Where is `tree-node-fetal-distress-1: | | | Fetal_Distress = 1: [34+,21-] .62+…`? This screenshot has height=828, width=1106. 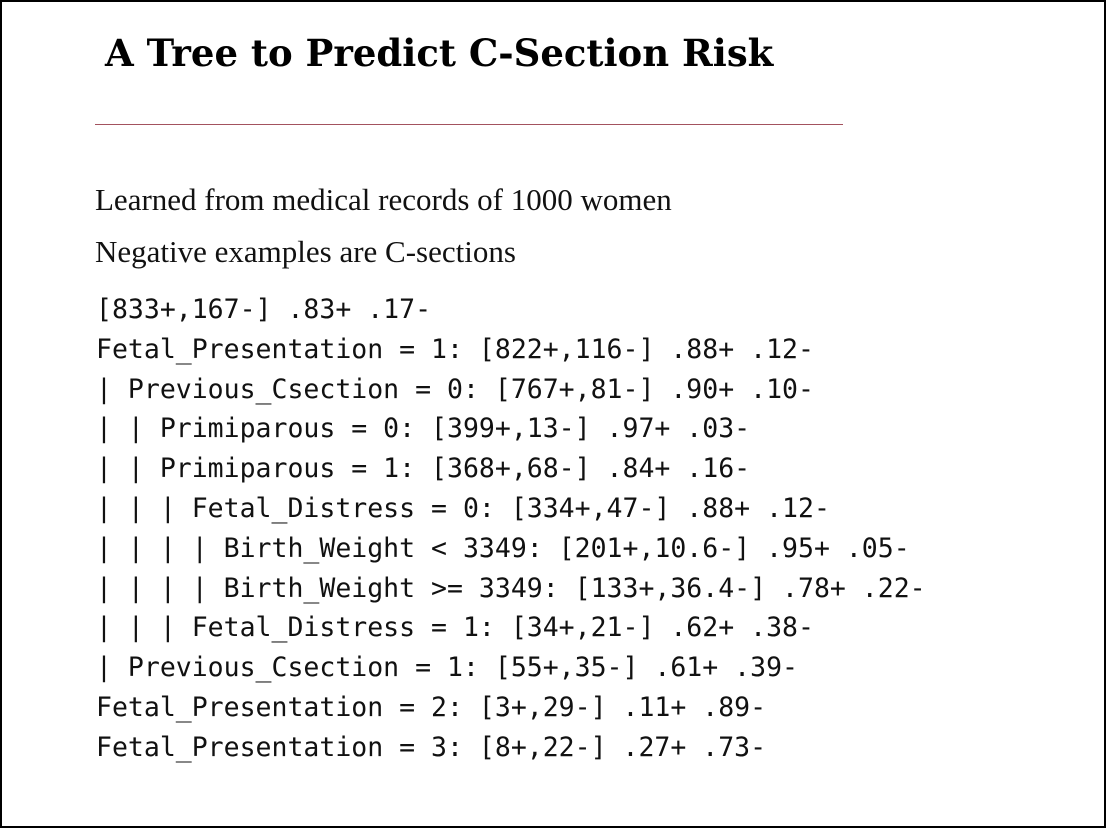 tree-node-fetal-distress-1: | | | Fetal_Distress = 1: [34+,21-] .62+… is located at coordinates (455, 628).